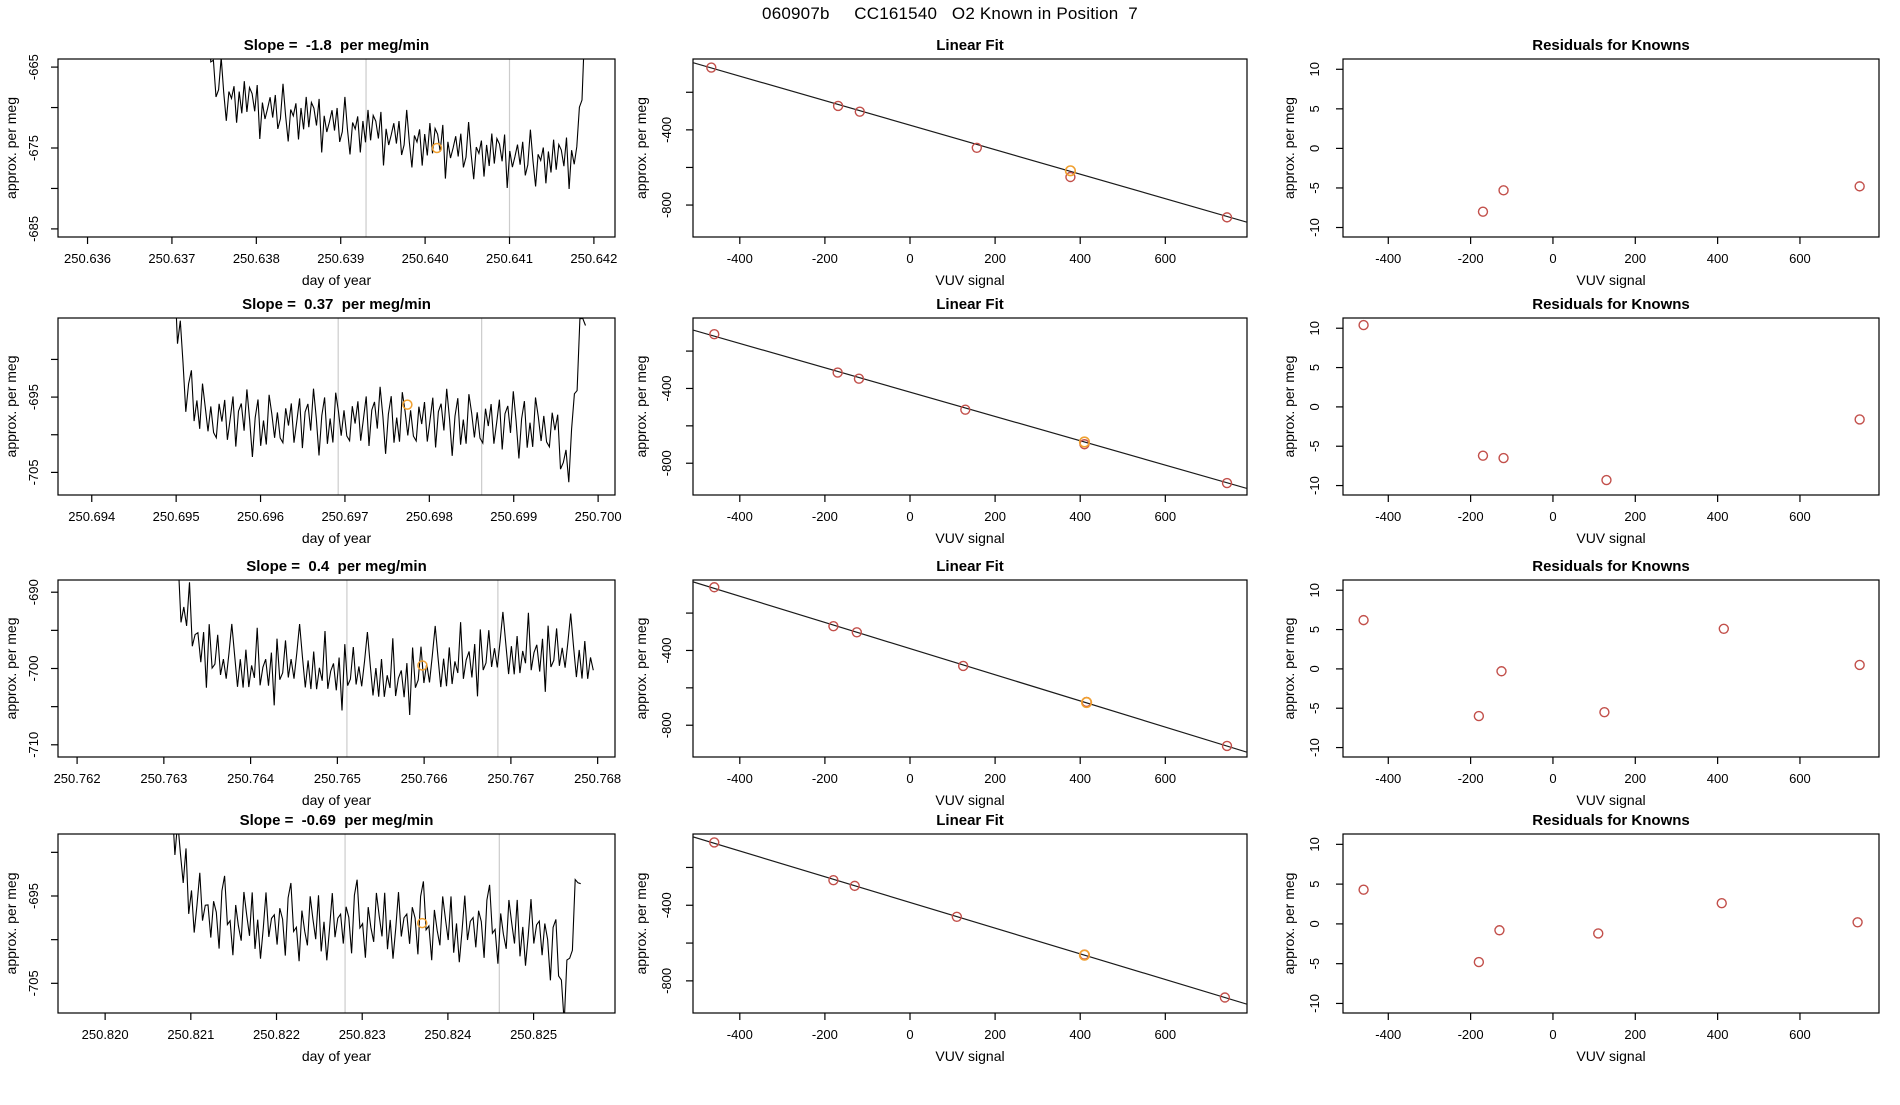  What do you see at coordinates (176, 516) in the screenshot?
I see `x-tick-label: 250.695` at bounding box center [176, 516].